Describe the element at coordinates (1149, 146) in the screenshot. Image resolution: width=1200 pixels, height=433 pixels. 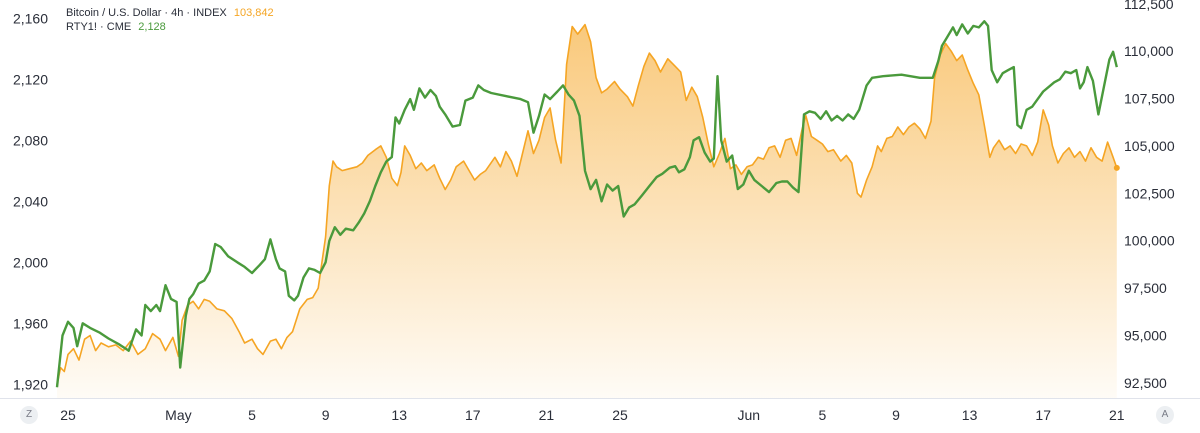
I see `right-axis-tick-label: 105,000` at that location.